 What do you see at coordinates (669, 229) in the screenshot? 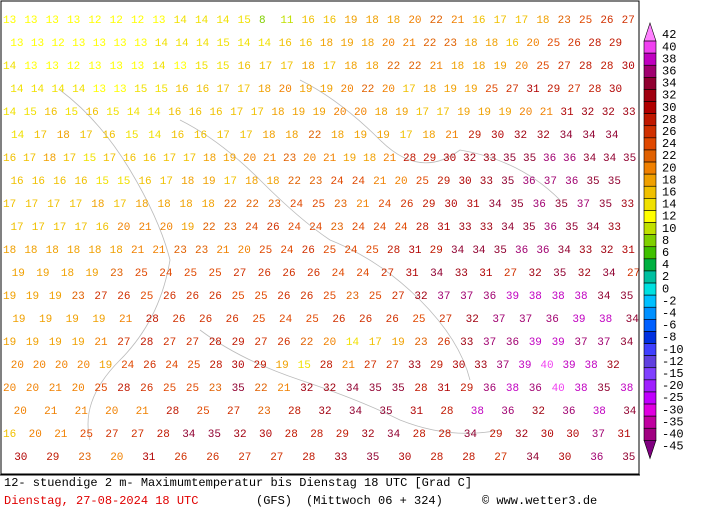
I see `colorbar-label: 10` at bounding box center [669, 229].